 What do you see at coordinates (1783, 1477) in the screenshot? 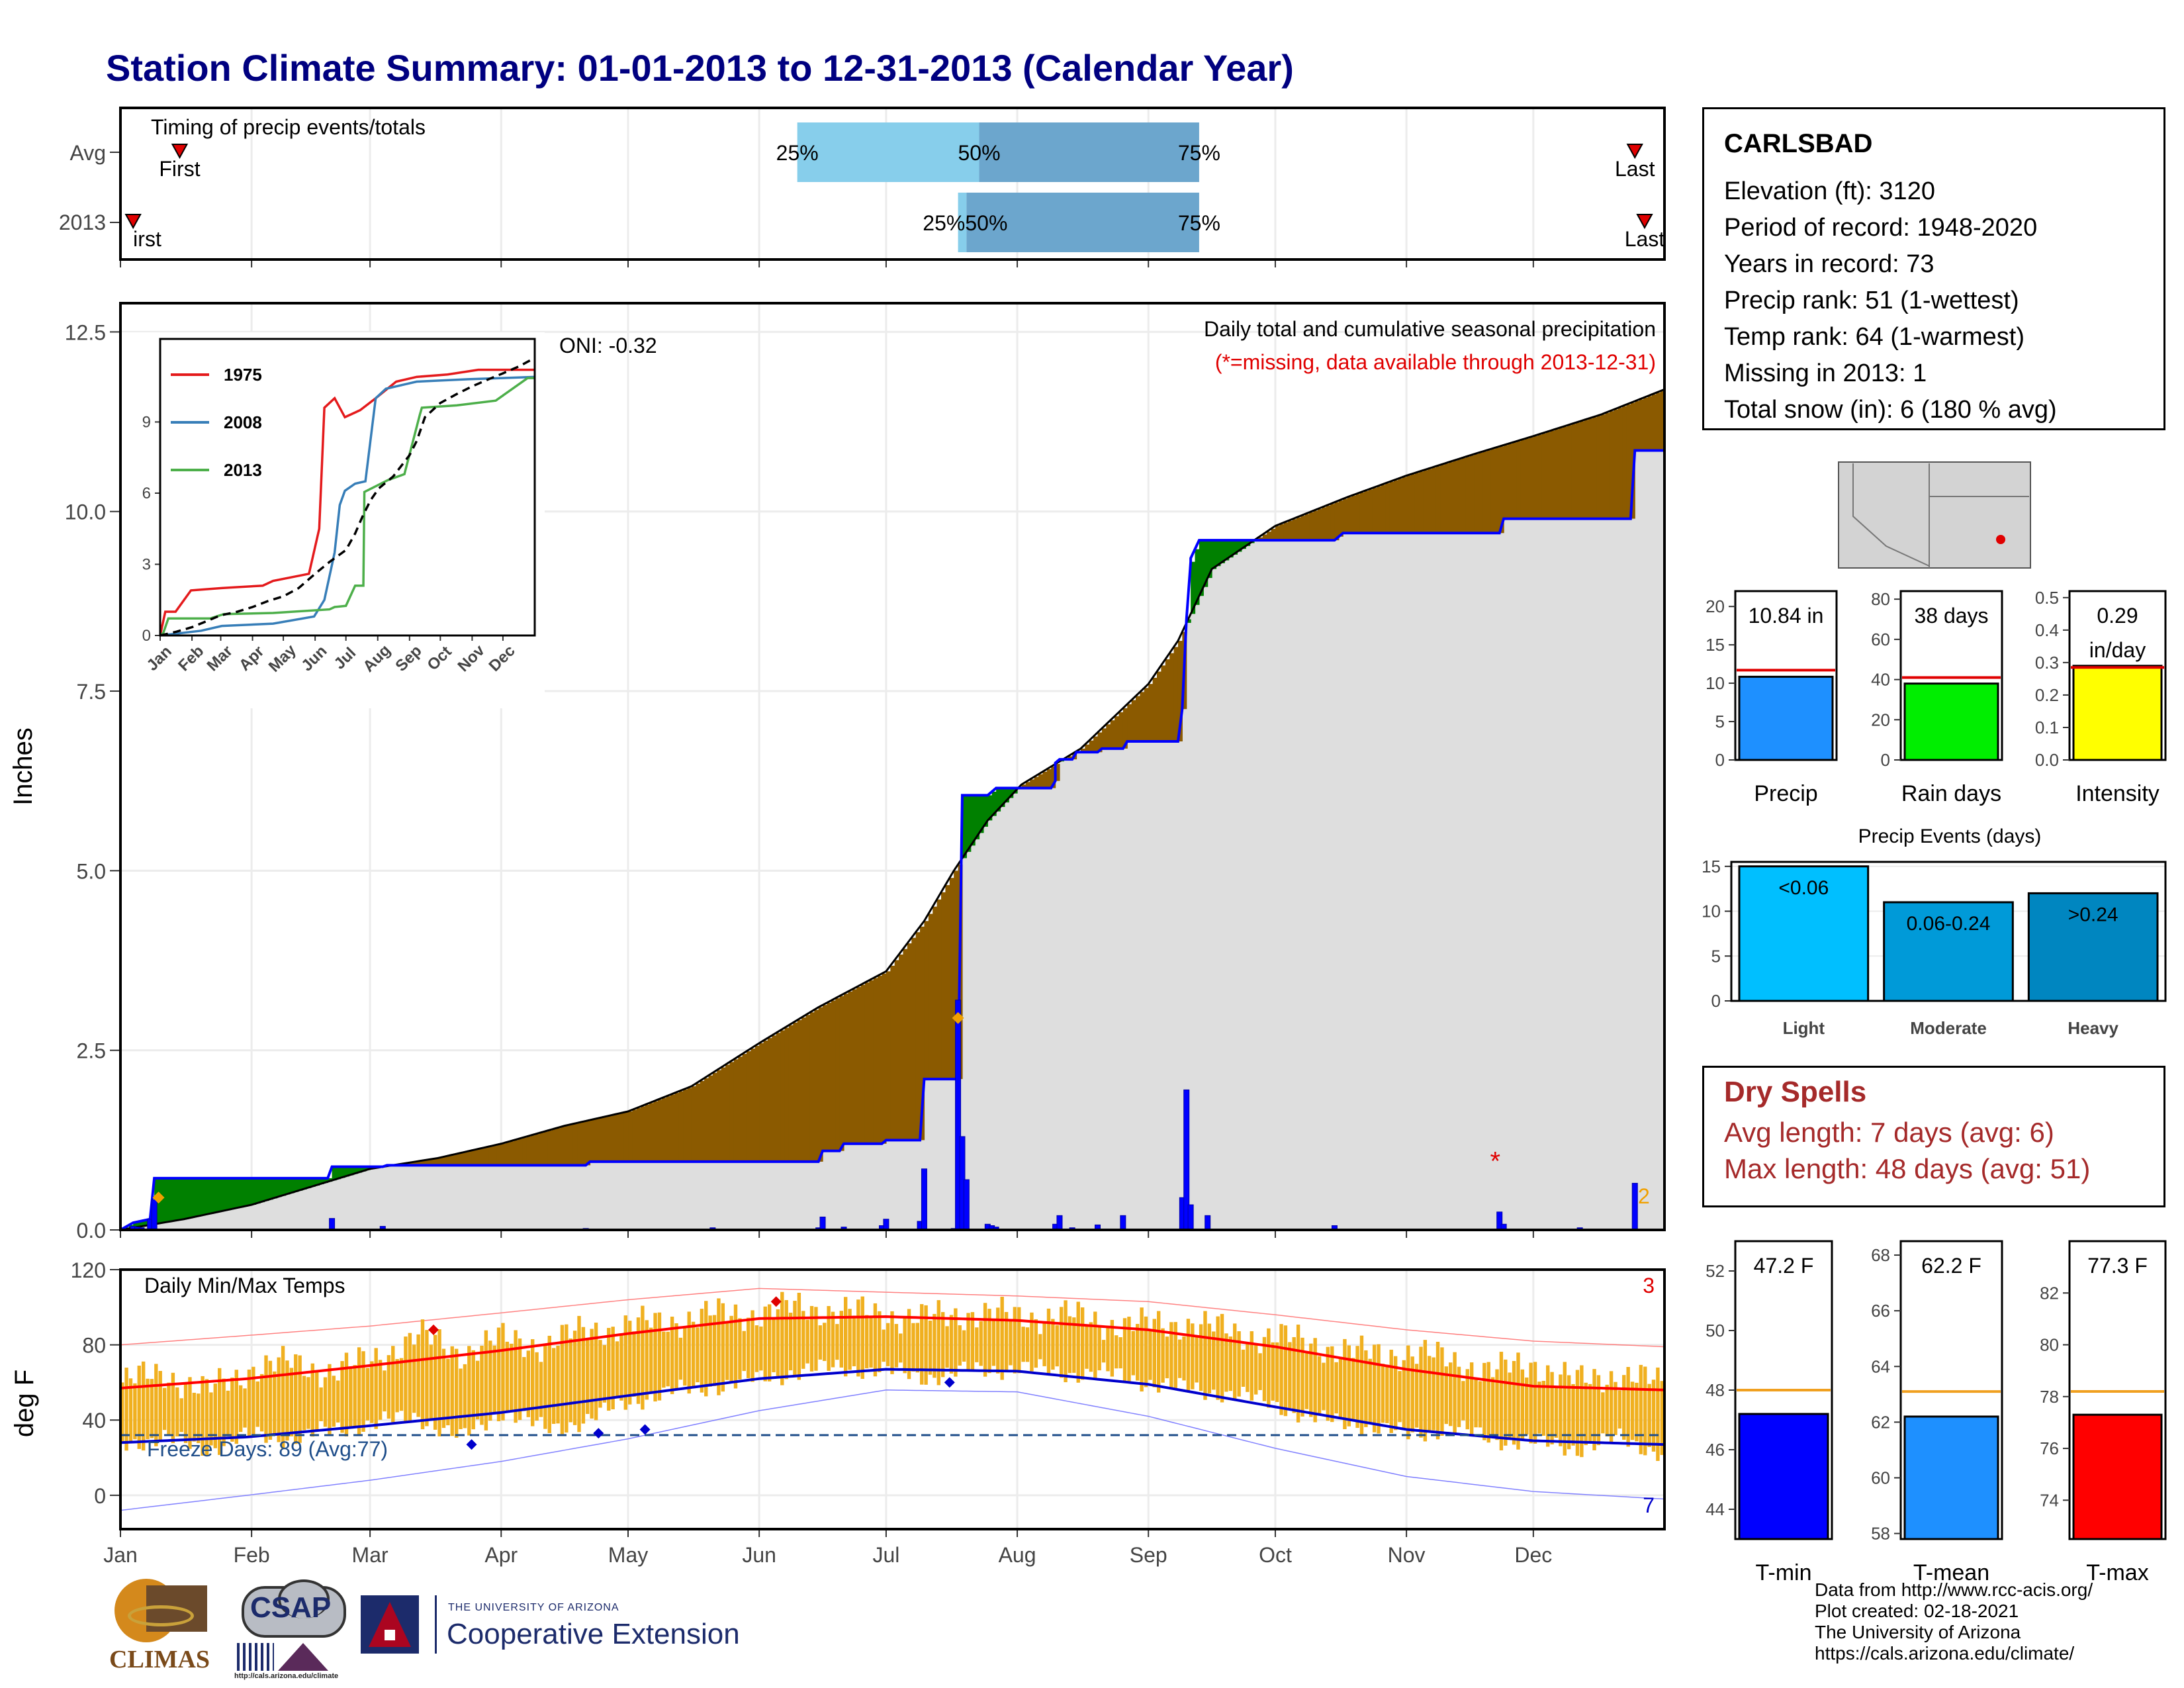
I see `tmin-bar` at bounding box center [1783, 1477].